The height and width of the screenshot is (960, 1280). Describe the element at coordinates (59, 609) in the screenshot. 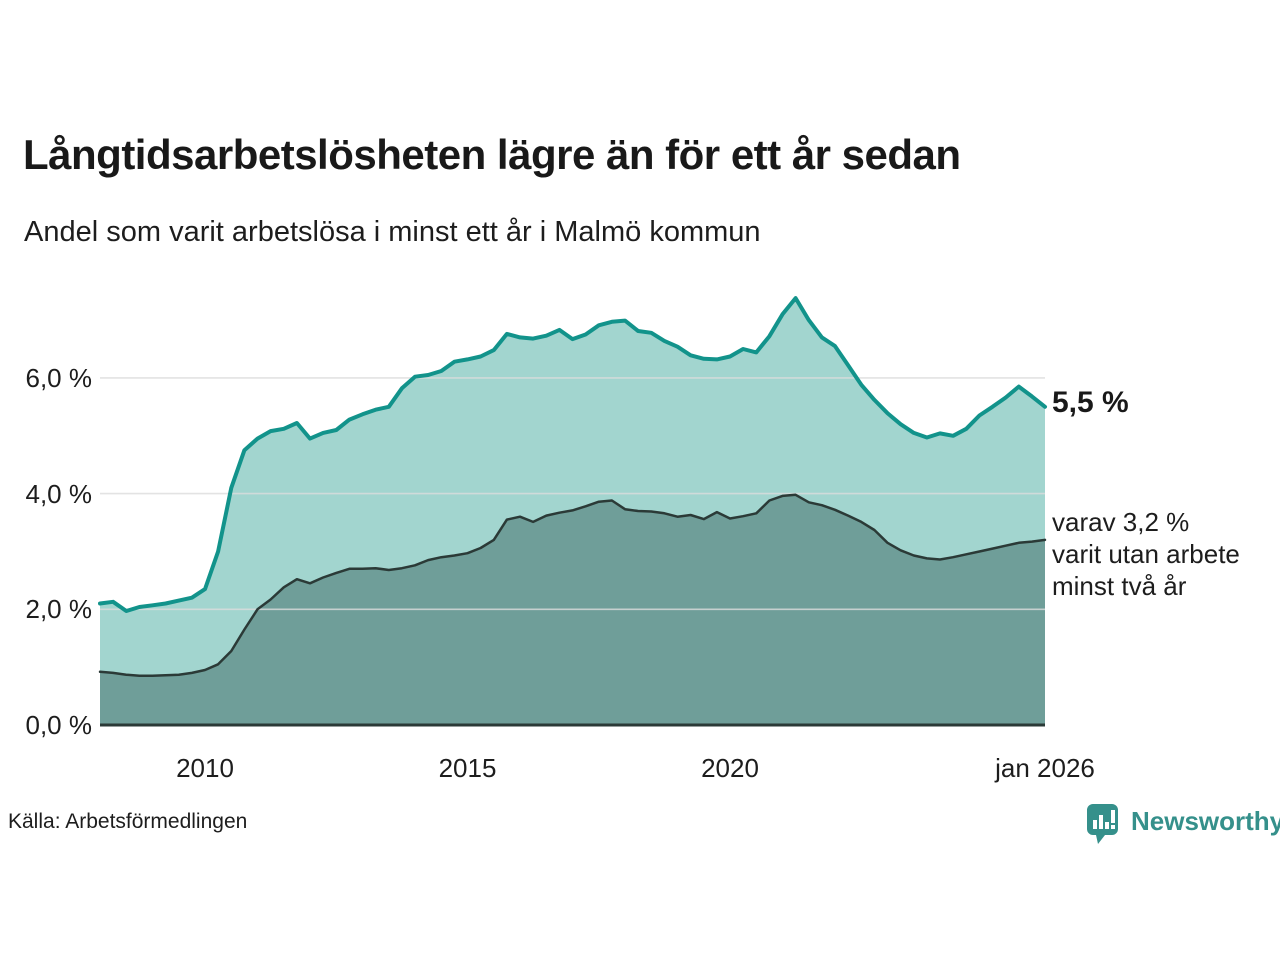

I see `y-tick-label: 2,0 %` at that location.